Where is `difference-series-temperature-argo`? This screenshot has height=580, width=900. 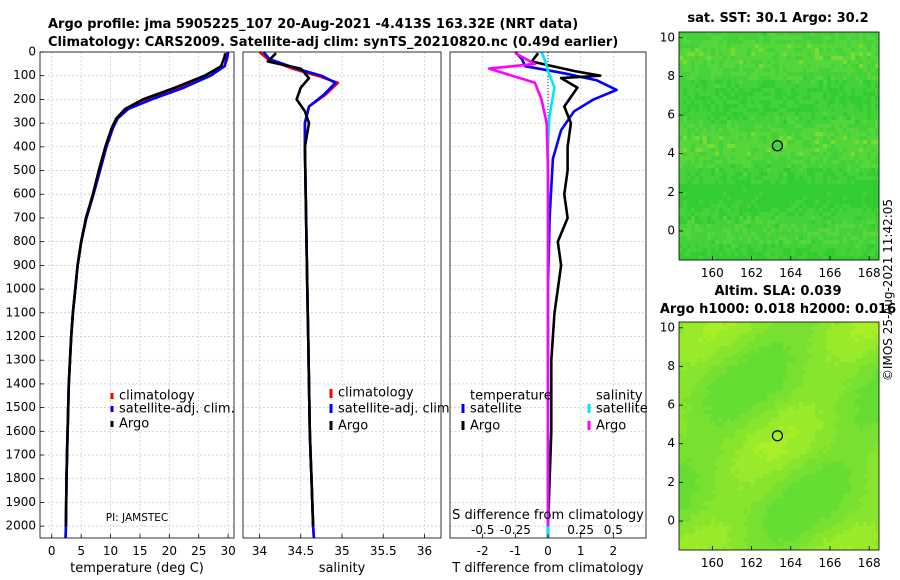
difference-series-temperature-argo is located at coordinates (566, 289).